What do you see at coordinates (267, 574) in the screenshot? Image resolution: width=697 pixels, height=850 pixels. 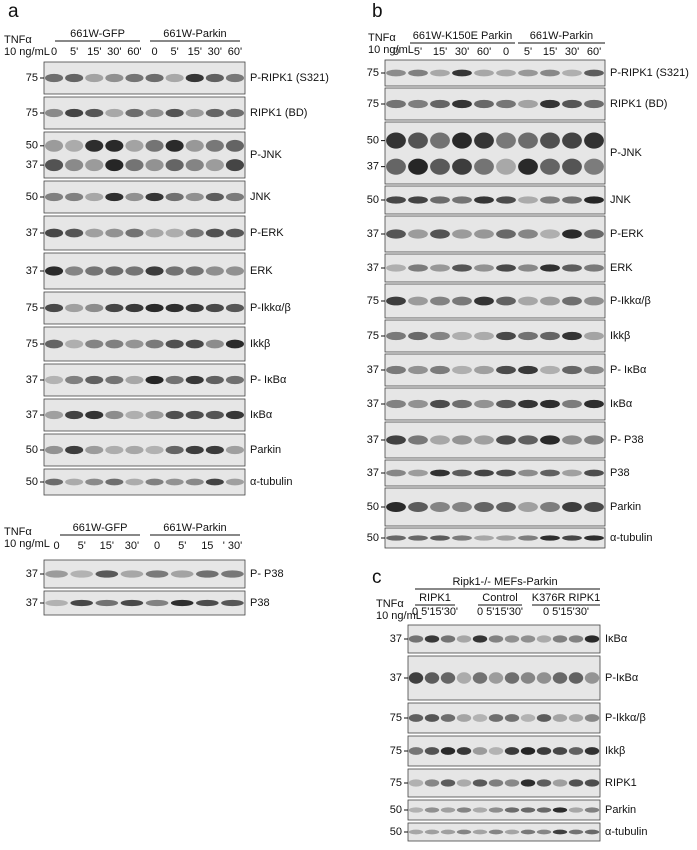 I see `blot-label: P- P38` at bounding box center [267, 574].